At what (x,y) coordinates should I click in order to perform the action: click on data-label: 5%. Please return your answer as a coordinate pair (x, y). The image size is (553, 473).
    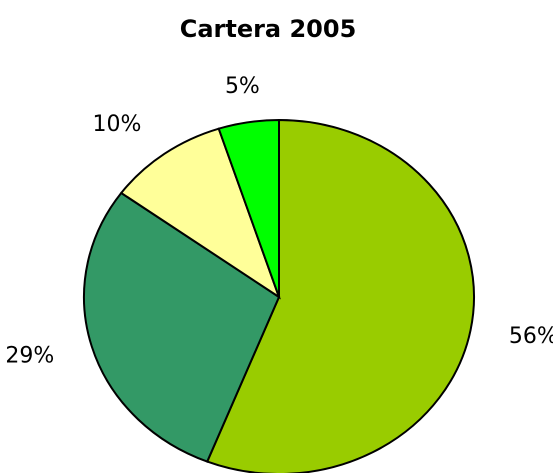
    Looking at the image, I should click on (242, 86).